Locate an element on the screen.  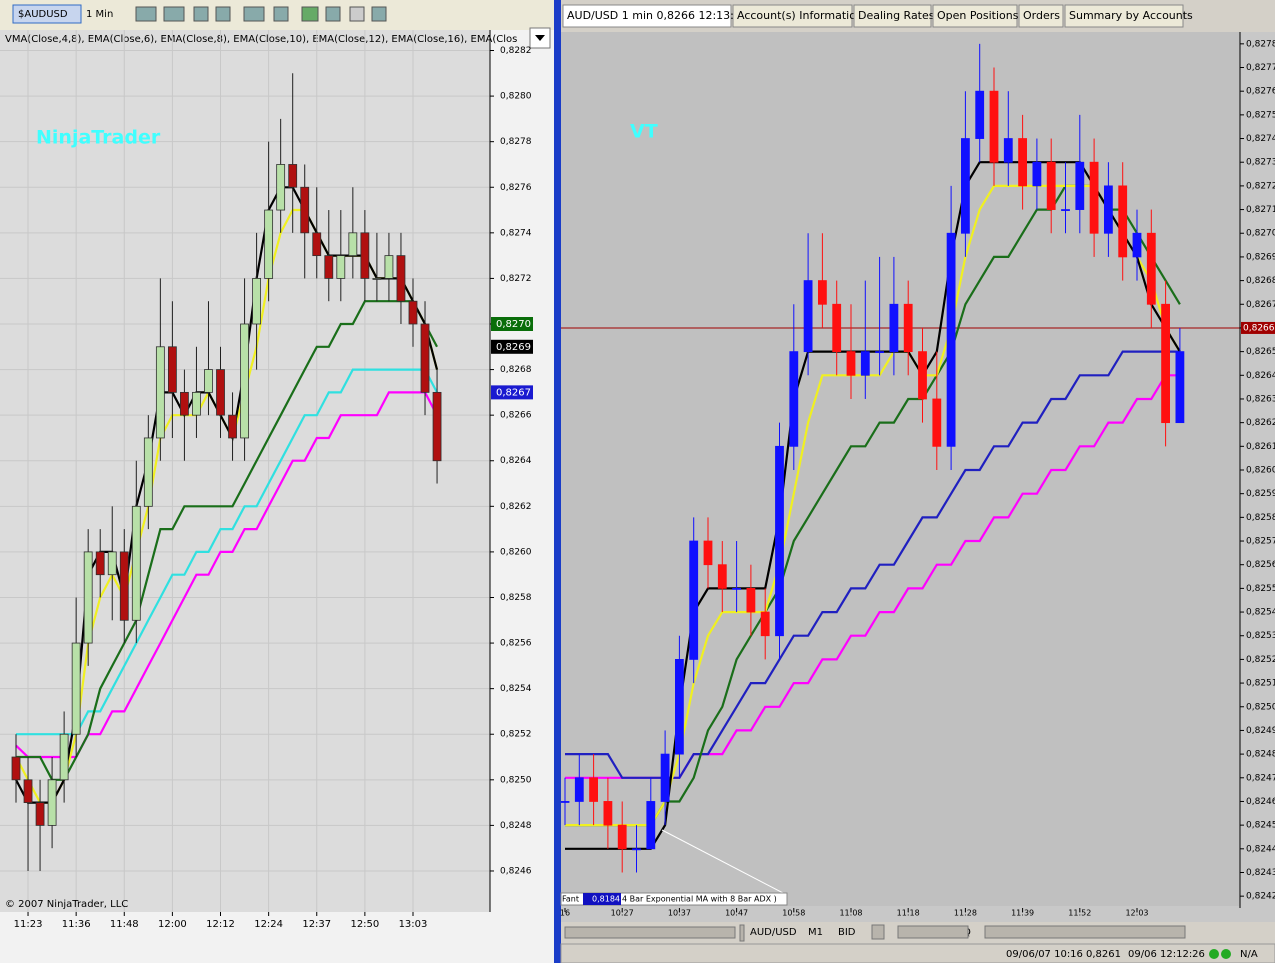
y-tick-label: 0,8276 is located at coordinates (1260, 92).